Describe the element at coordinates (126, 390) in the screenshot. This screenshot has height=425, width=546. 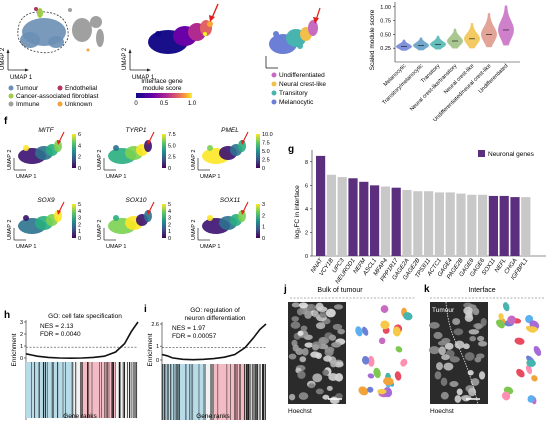
I see `rank-band` at that location.